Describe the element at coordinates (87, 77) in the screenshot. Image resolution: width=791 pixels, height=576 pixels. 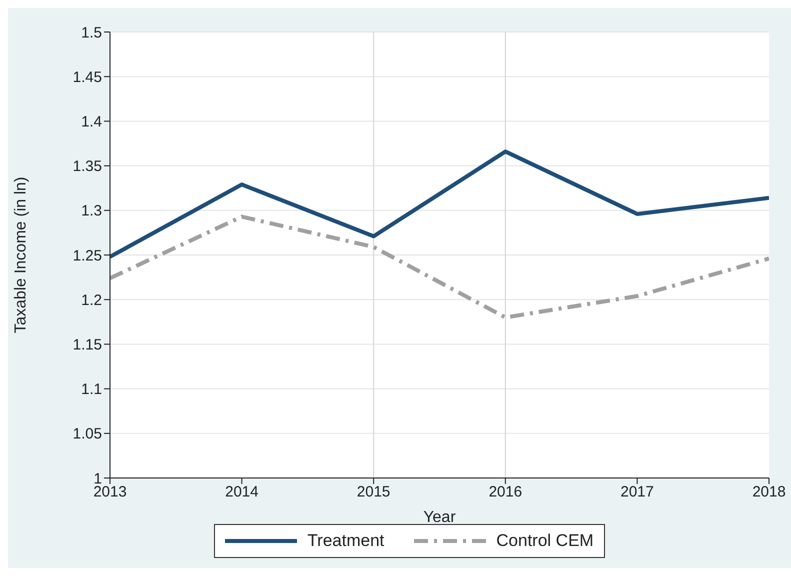
I see `y-tick-label: 1.45` at that location.